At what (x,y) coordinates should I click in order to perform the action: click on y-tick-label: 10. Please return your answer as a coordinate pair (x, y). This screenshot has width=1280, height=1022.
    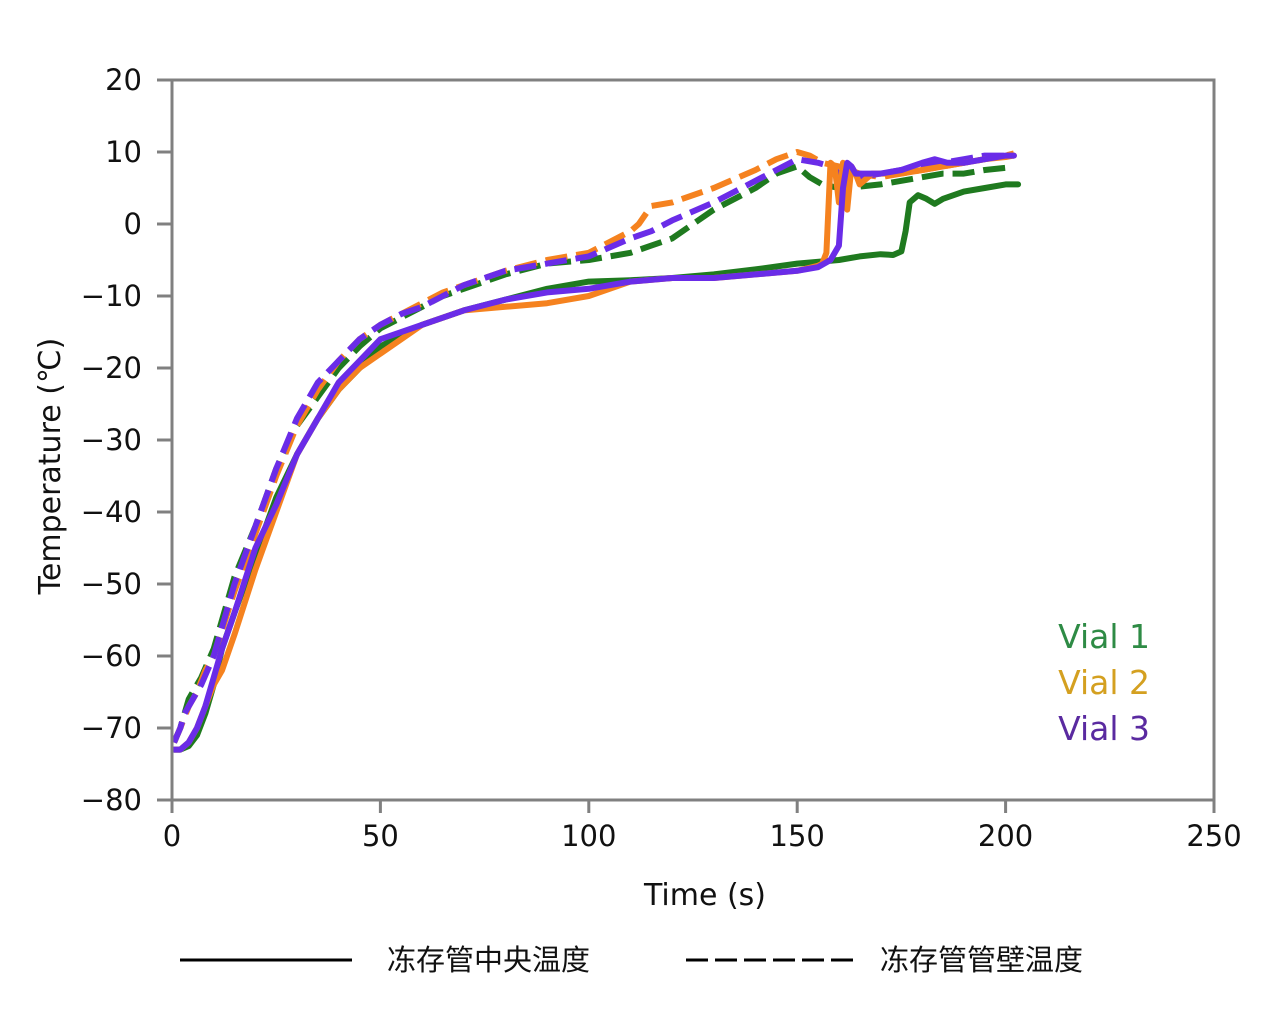
    Looking at the image, I should click on (123, 152).